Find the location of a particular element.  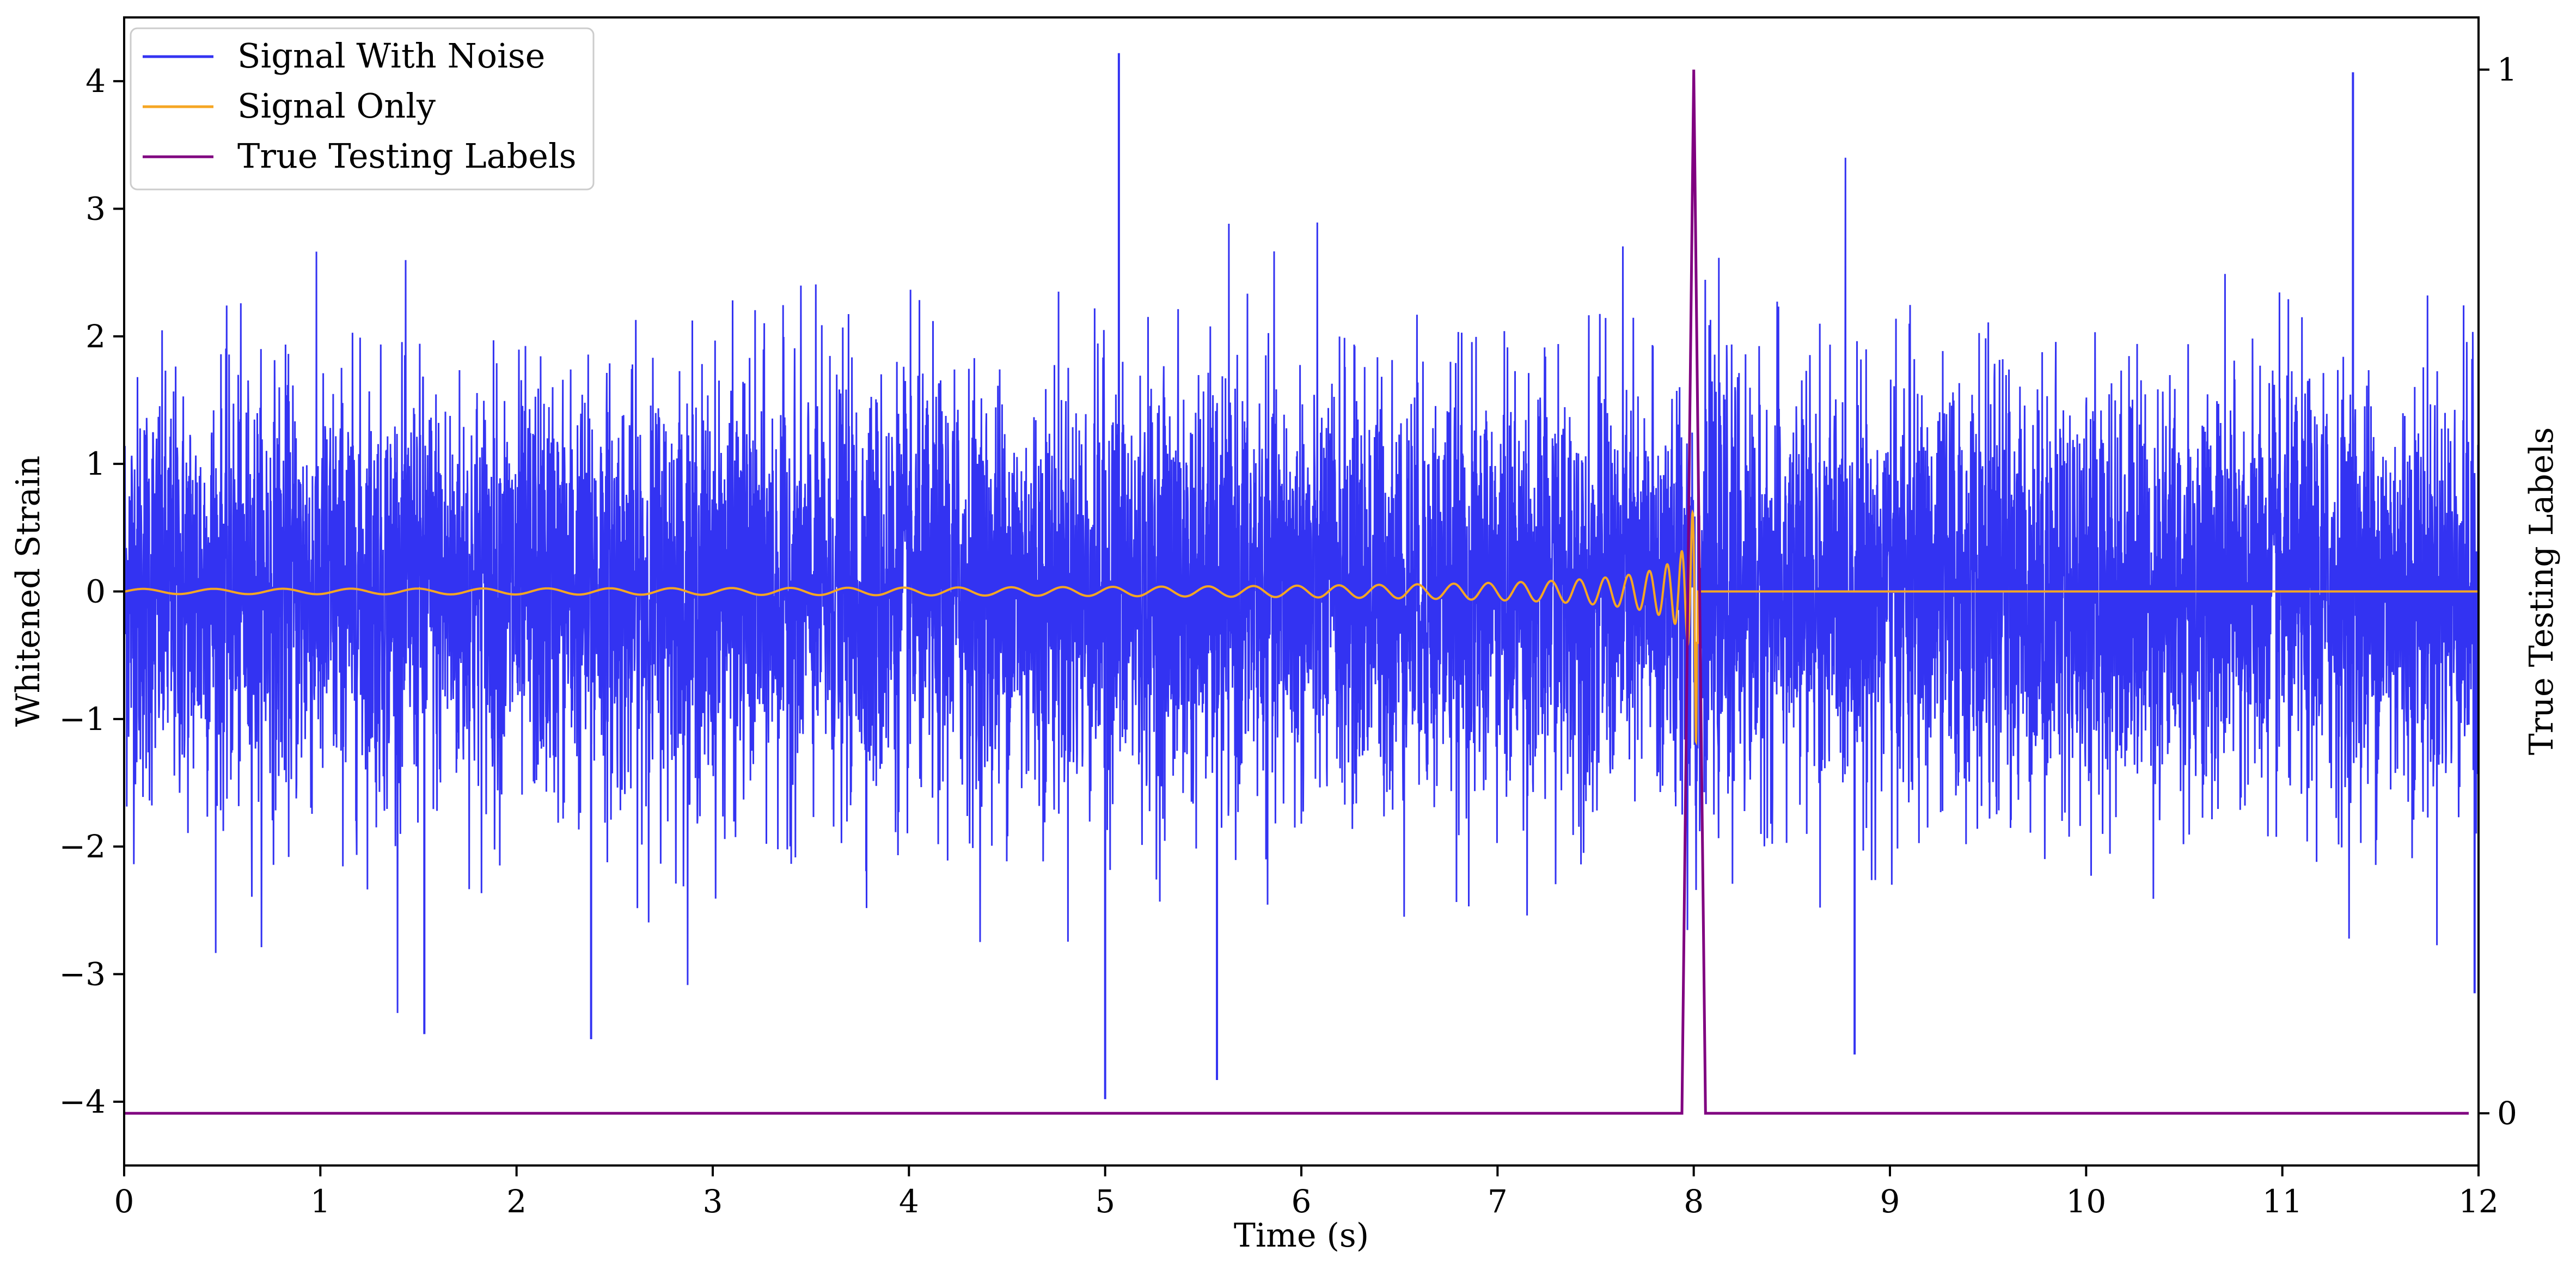

y-axis-title: Whitened Strain is located at coordinates (28, 591).